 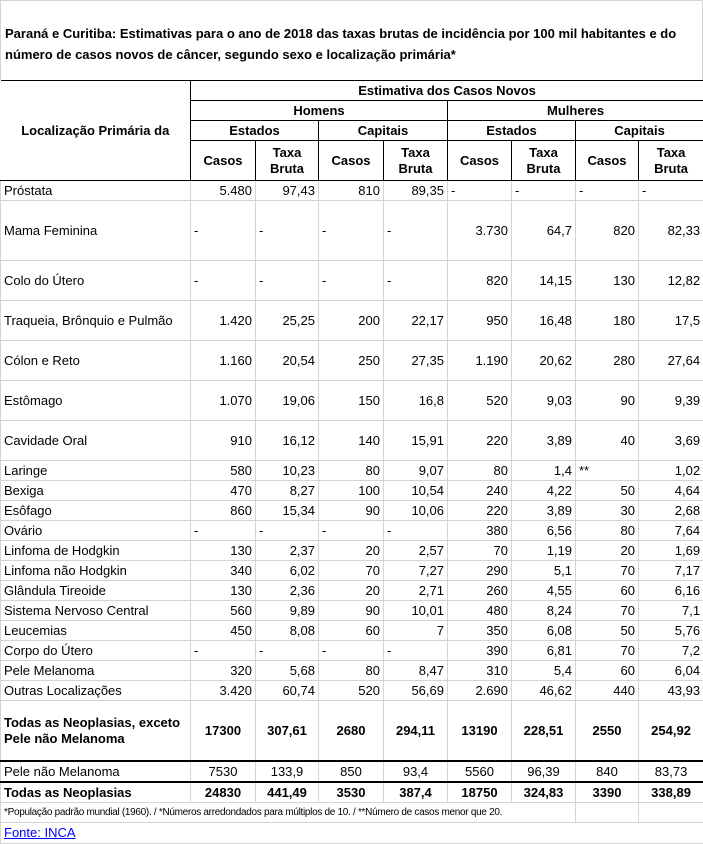 I want to click on value-cell: 4,55, so click(x=544, y=591).